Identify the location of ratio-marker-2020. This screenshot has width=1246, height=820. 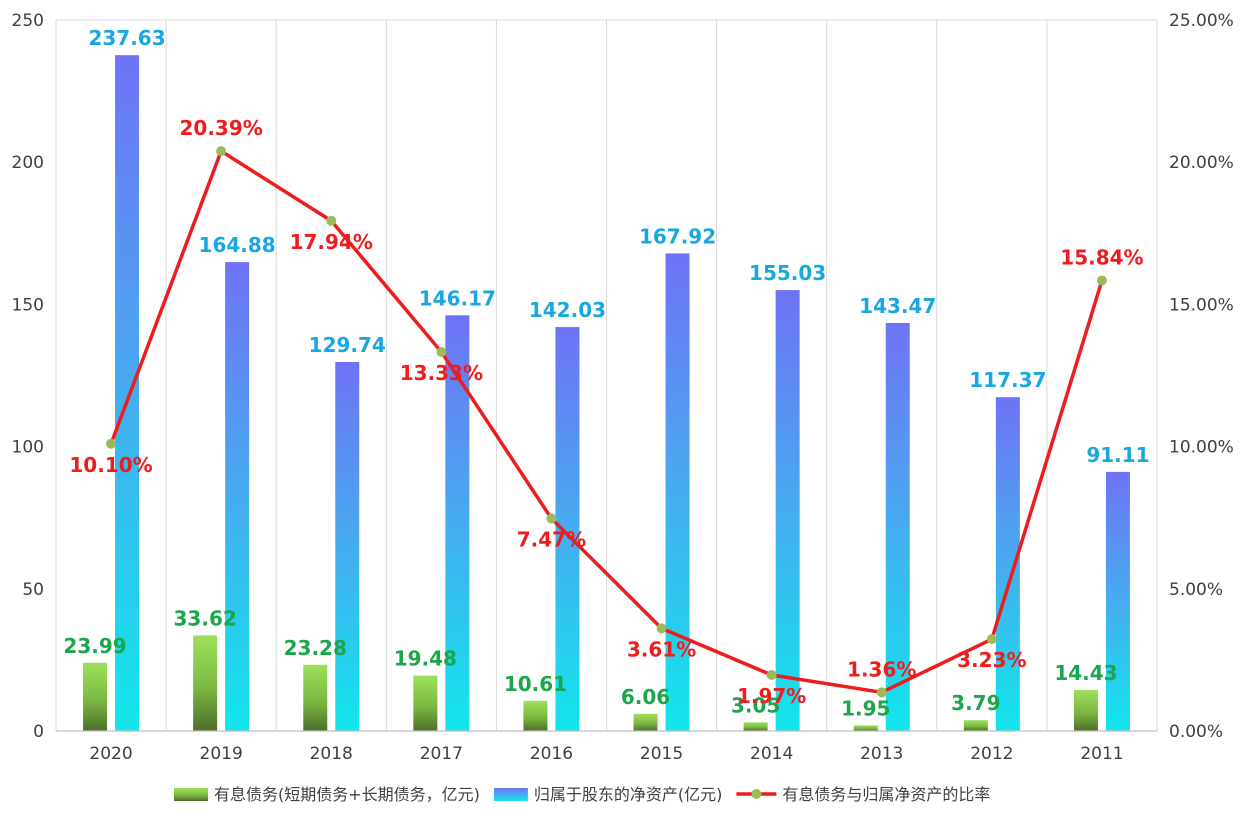
(111, 443).